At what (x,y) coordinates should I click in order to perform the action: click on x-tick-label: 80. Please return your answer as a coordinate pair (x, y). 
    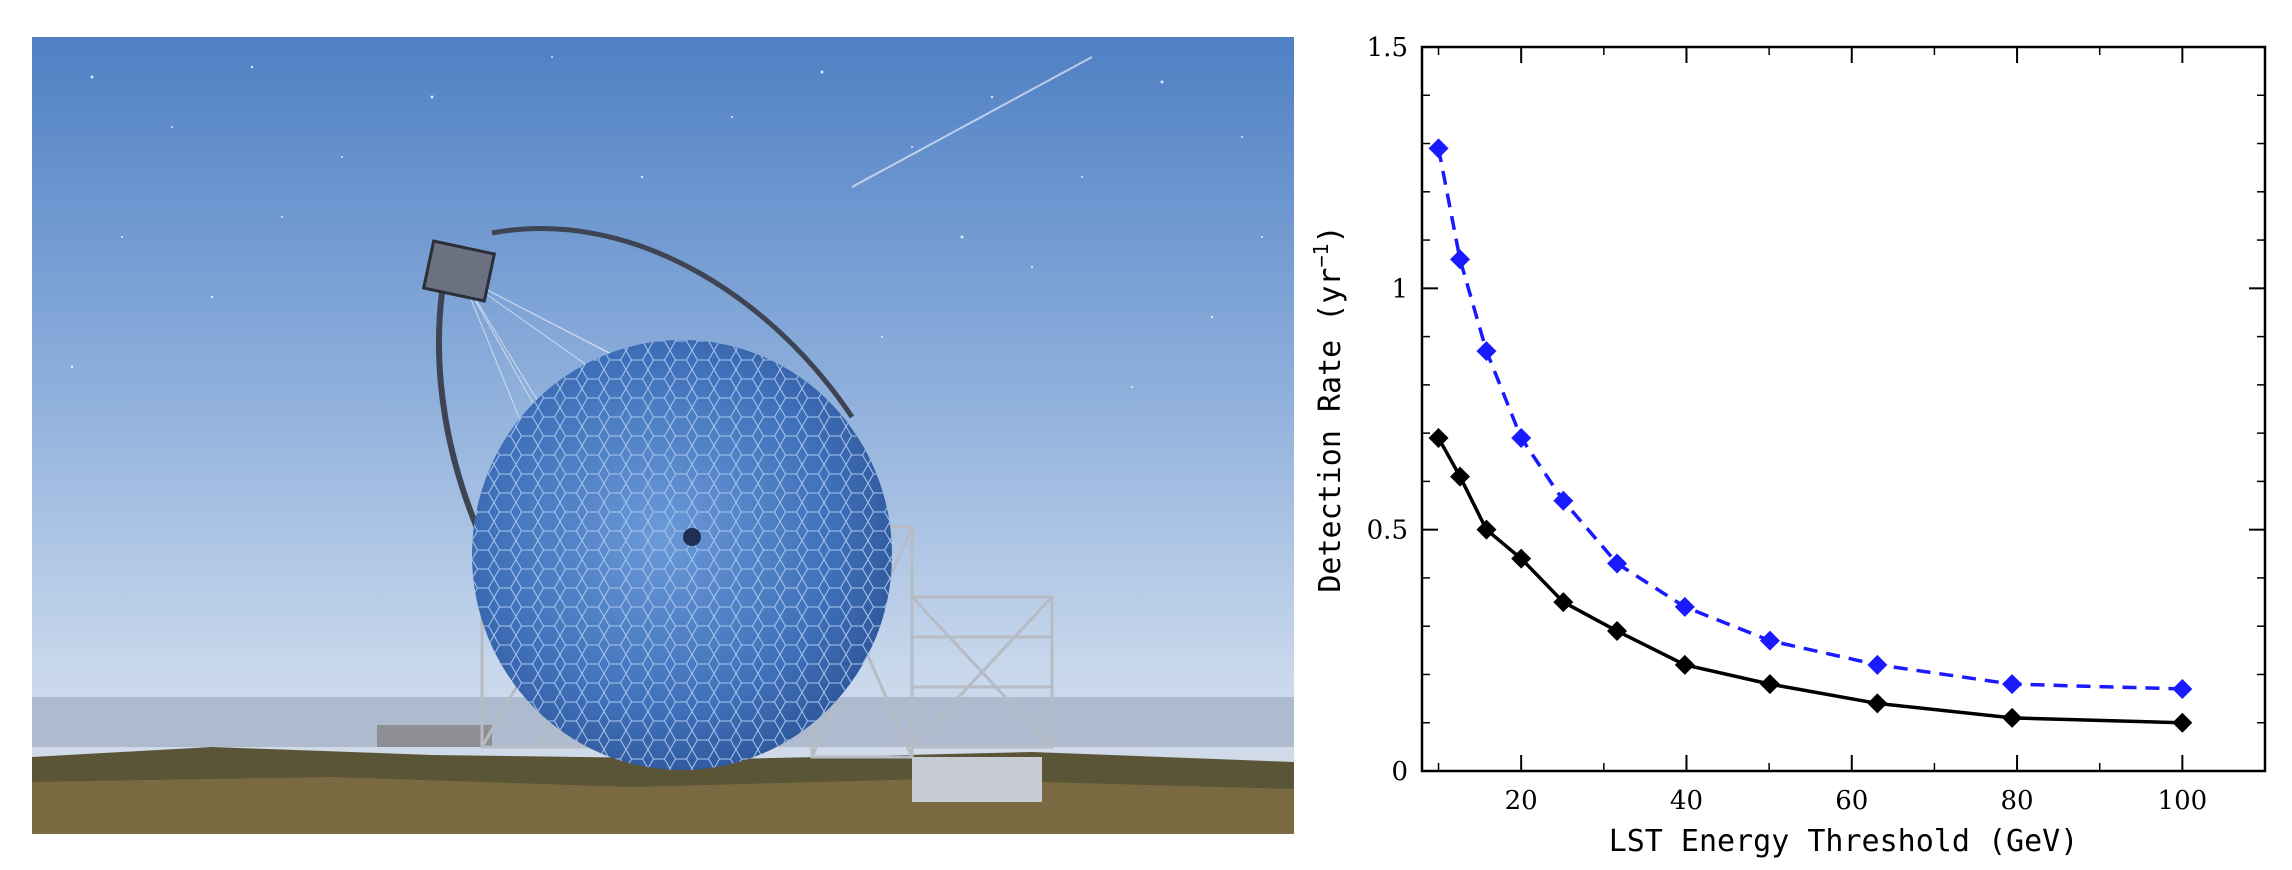
    Looking at the image, I should click on (2017, 801).